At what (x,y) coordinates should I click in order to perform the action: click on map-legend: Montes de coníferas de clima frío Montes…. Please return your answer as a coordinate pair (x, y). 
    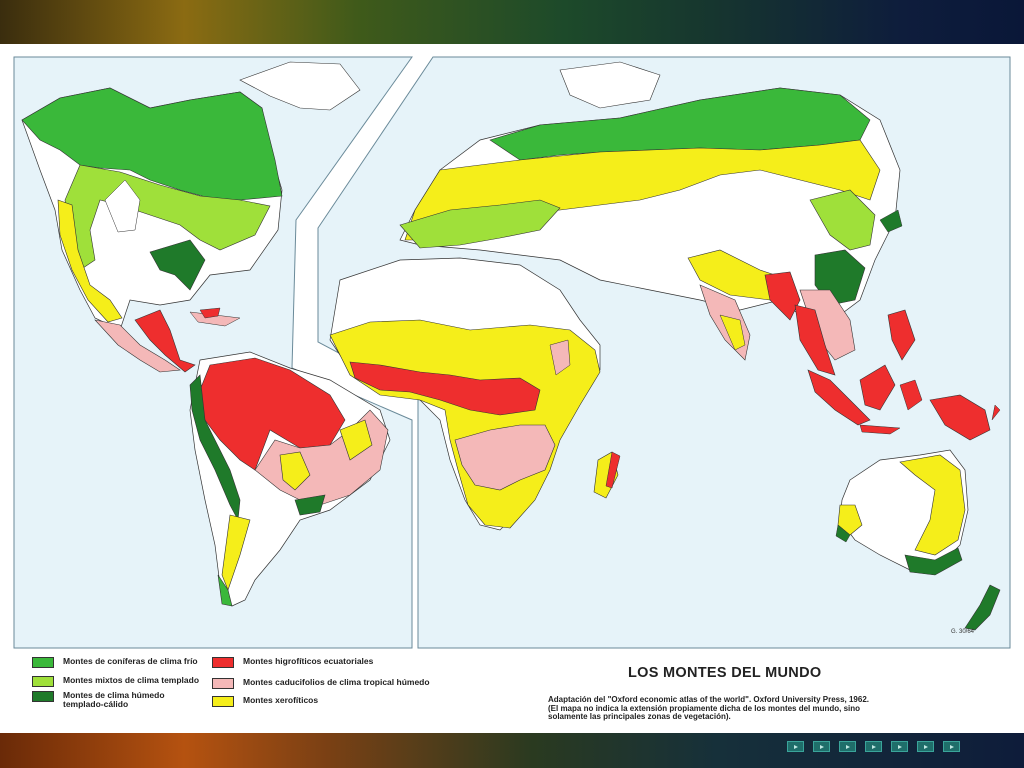
    Looking at the image, I should click on (312, 691).